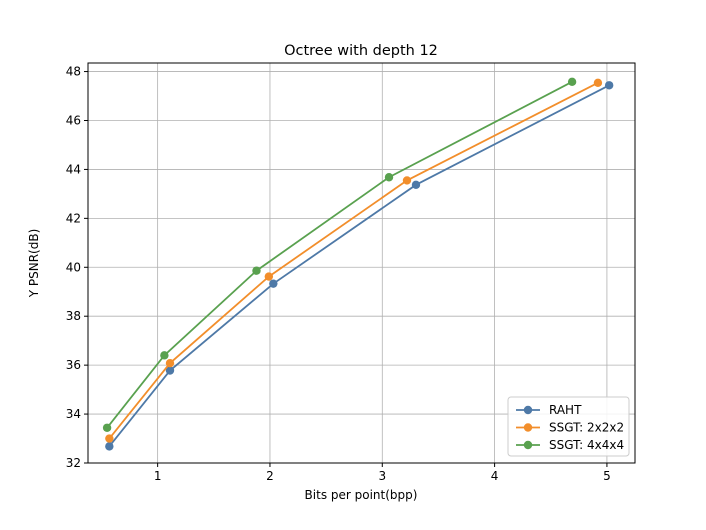 This screenshot has width=706, height=530. What do you see at coordinates (586, 445) in the screenshot?
I see `legend-label-3: SSGT: 4x4x4` at bounding box center [586, 445].